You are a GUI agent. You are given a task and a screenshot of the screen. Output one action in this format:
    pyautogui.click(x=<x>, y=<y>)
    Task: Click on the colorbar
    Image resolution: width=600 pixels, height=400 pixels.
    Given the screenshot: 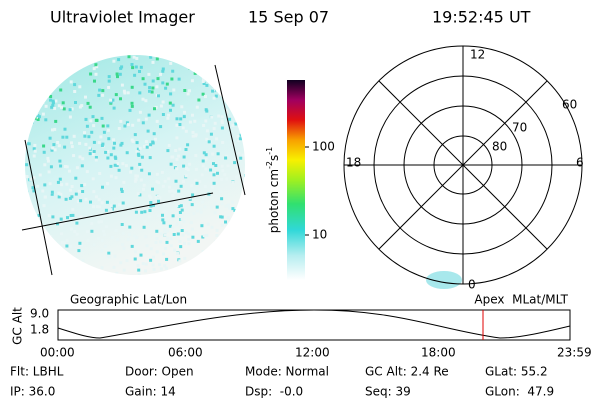 What is the action you would take?
    pyautogui.click(x=296, y=180)
    